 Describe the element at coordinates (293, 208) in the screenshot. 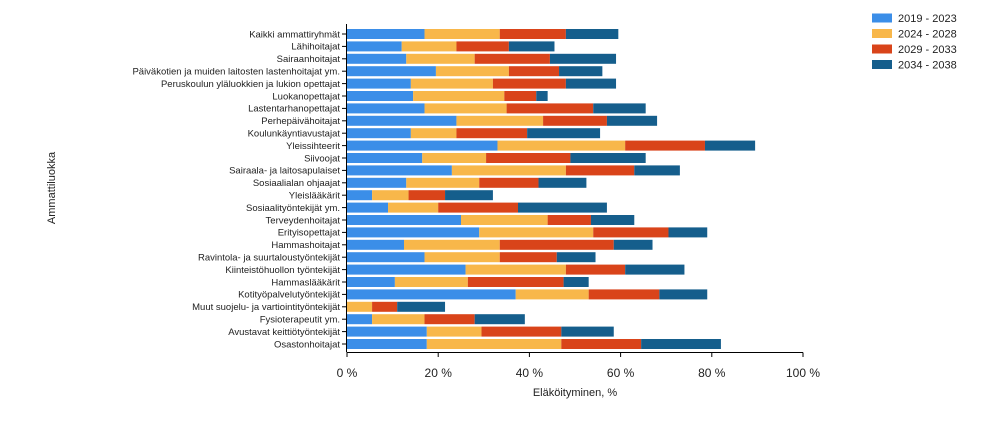

I see `category-label-15: Sosiaalityöntekijät ym.` at that location.